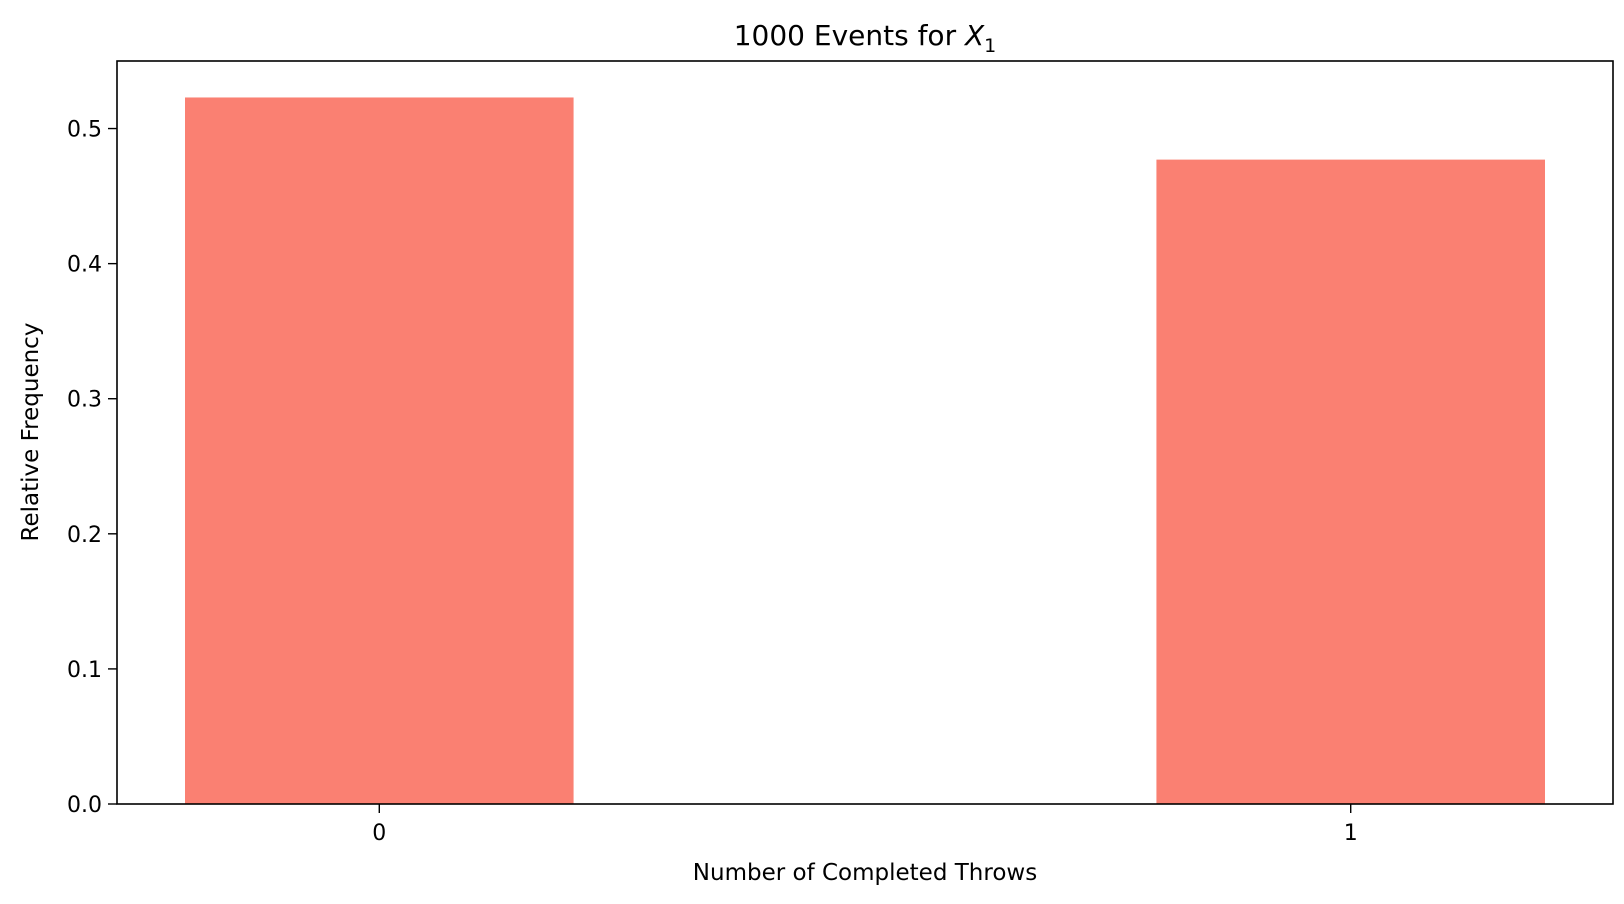 Image resolution: width=1624 pixels, height=904 pixels. I want to click on chart-title-text: 1000 Events for, so click(849, 35).